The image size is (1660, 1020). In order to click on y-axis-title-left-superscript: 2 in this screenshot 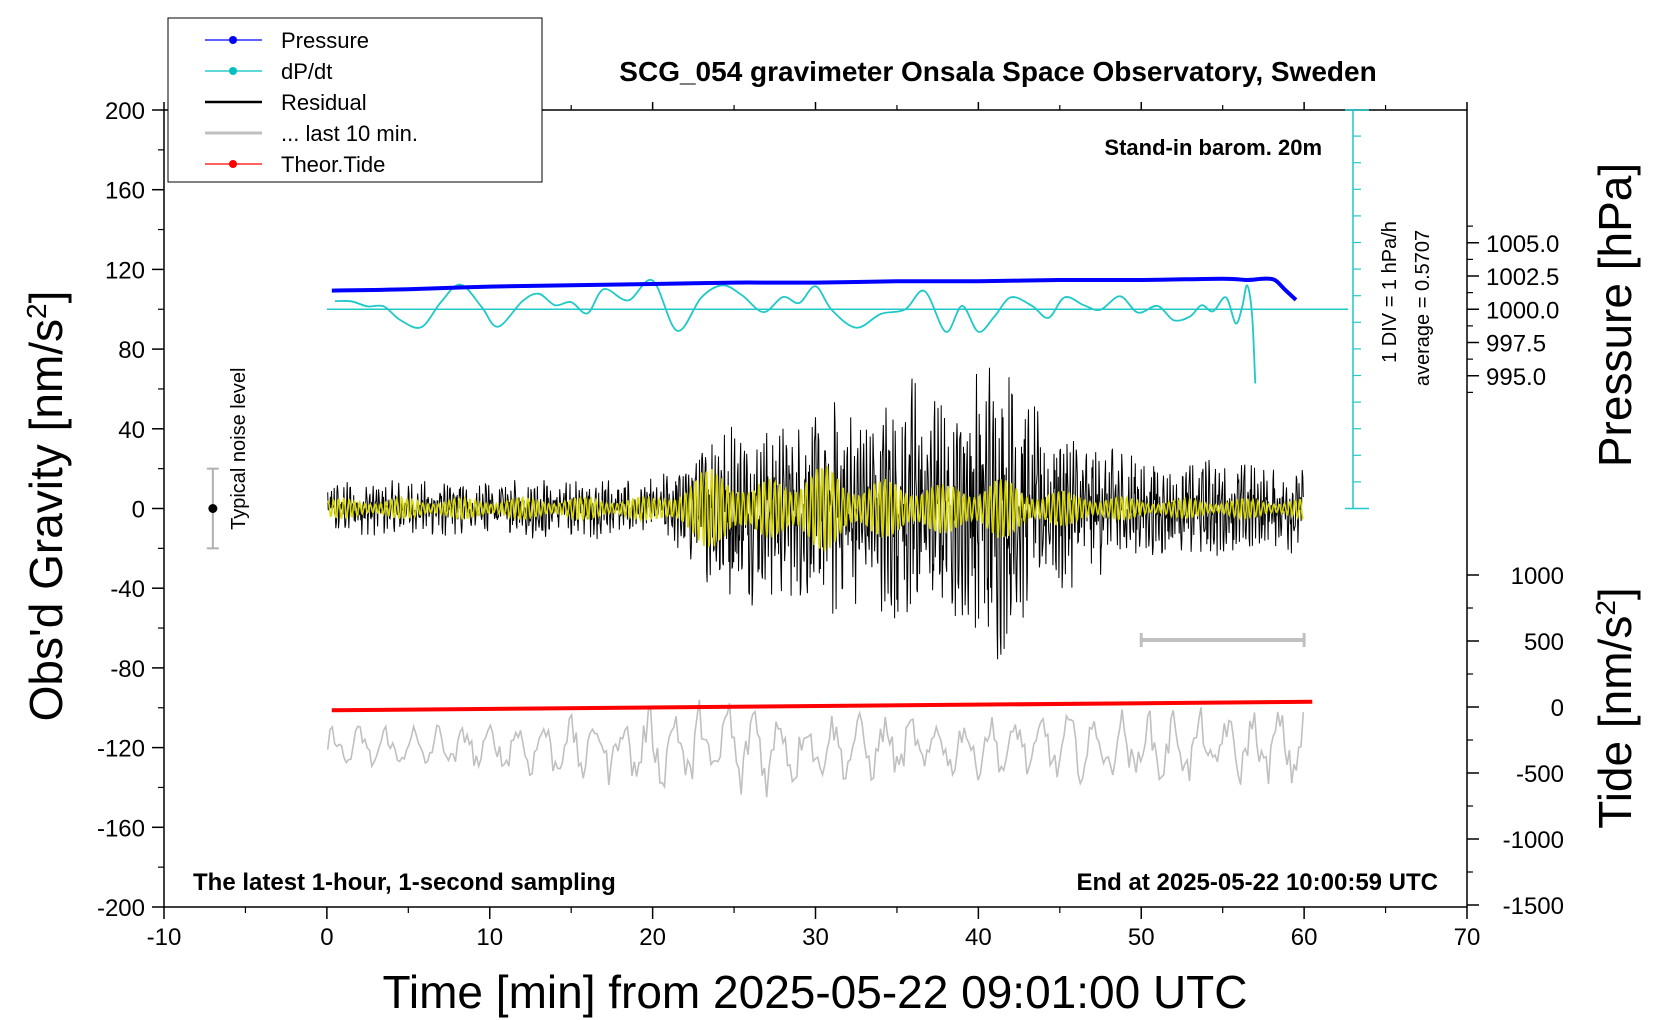, I will do `click(36, 311)`.